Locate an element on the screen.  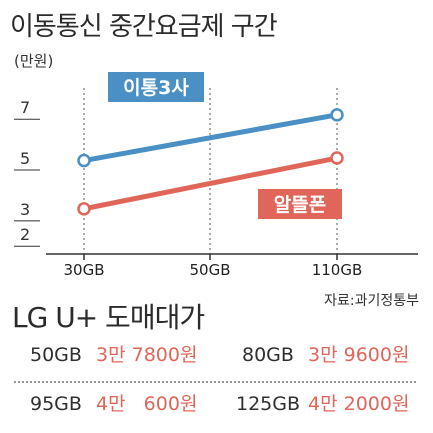
y-tick-label: 2 is located at coordinates (25, 234).